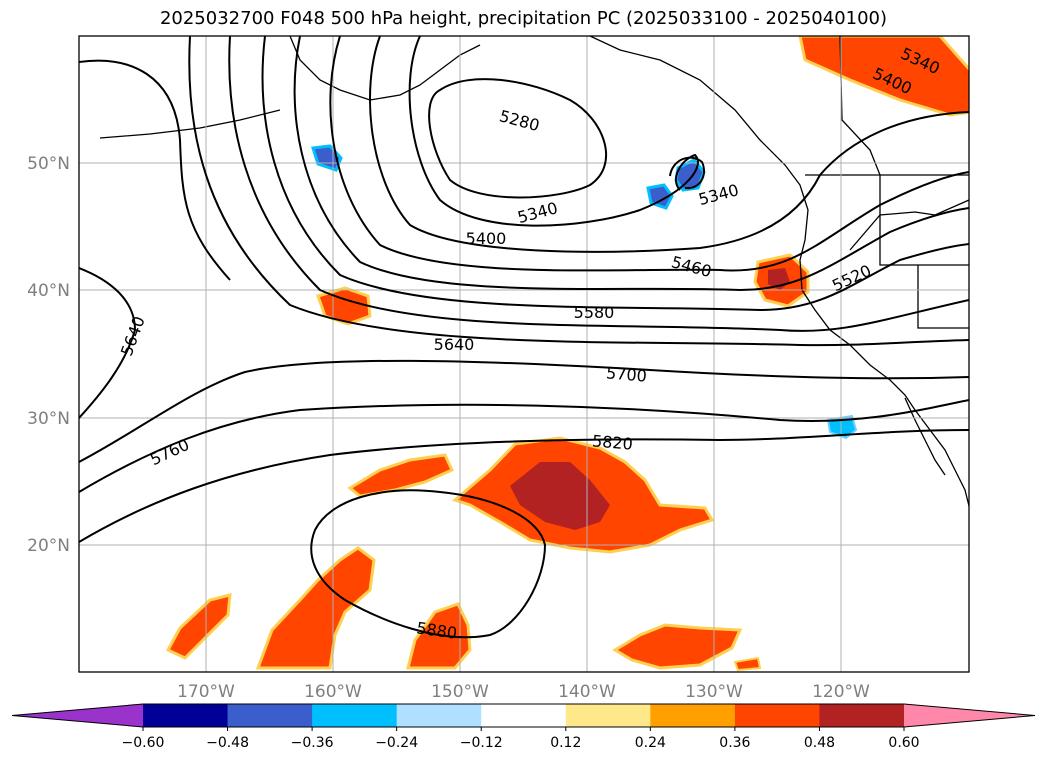 The image size is (1047, 765). I want to click on lat-label: 20°N, so click(48, 546).